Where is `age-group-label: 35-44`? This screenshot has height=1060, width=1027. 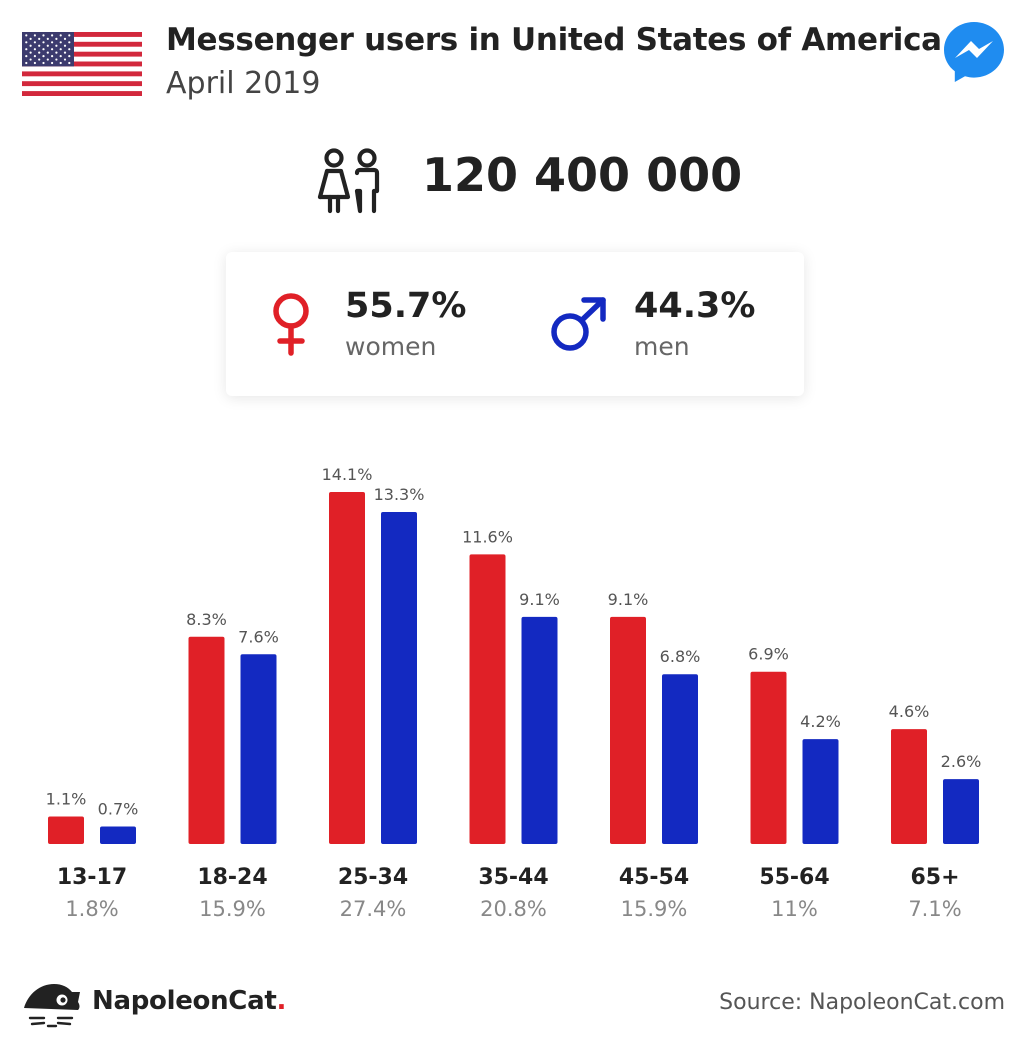 age-group-label: 35-44 is located at coordinates (513, 877).